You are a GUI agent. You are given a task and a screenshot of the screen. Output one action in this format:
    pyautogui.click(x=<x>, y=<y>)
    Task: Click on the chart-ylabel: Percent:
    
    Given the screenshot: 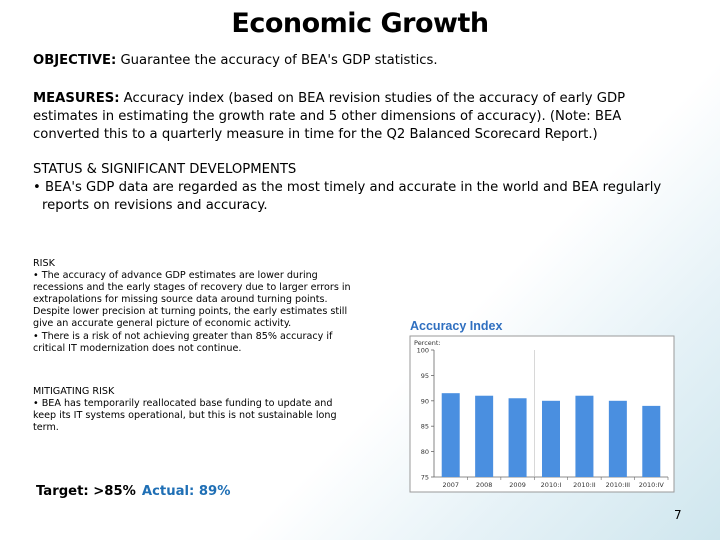 What is the action you would take?
    pyautogui.click(x=427, y=343)
    